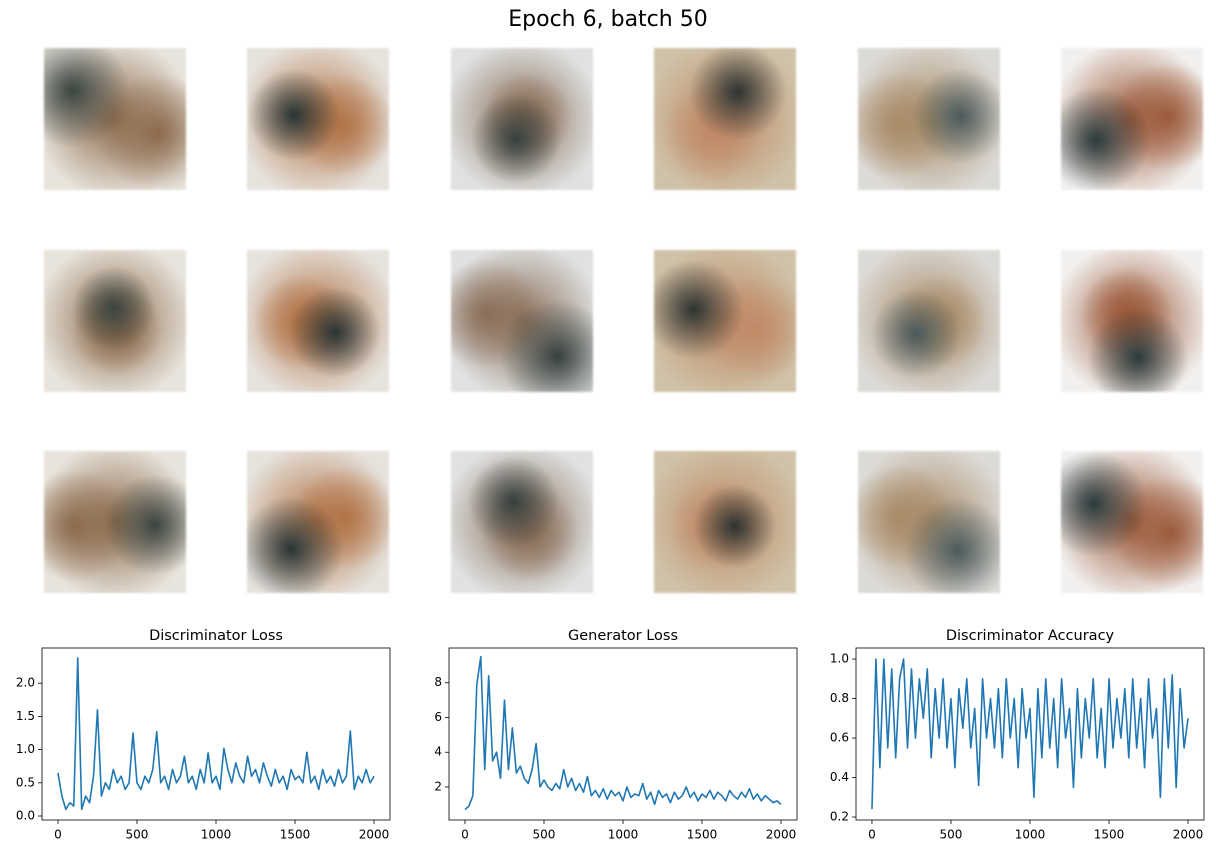 The height and width of the screenshot is (853, 1216). I want to click on y-tick-label: 0.0, so click(25, 816).